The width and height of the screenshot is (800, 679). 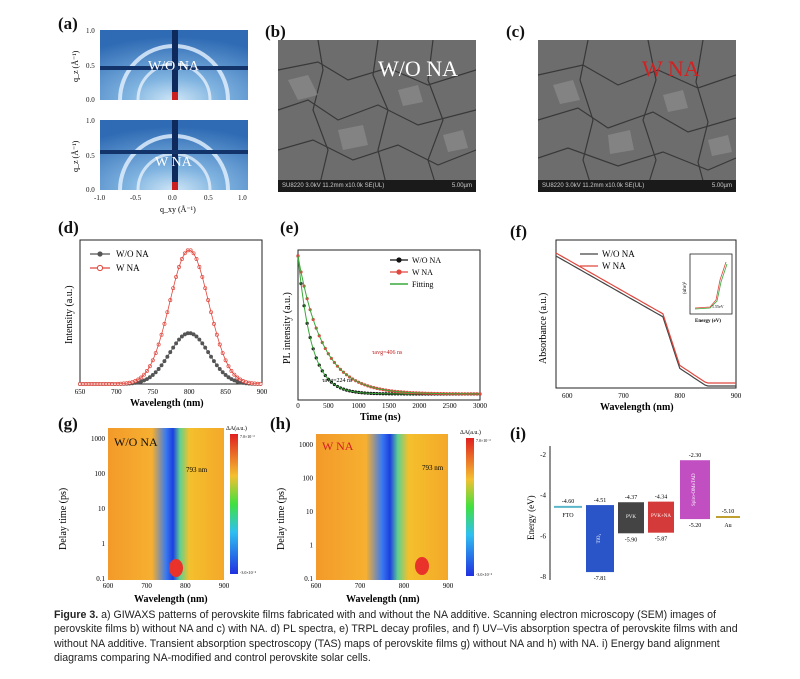 What do you see at coordinates (108, 586) in the screenshot?
I see `tas-xtick: 600` at bounding box center [108, 586].